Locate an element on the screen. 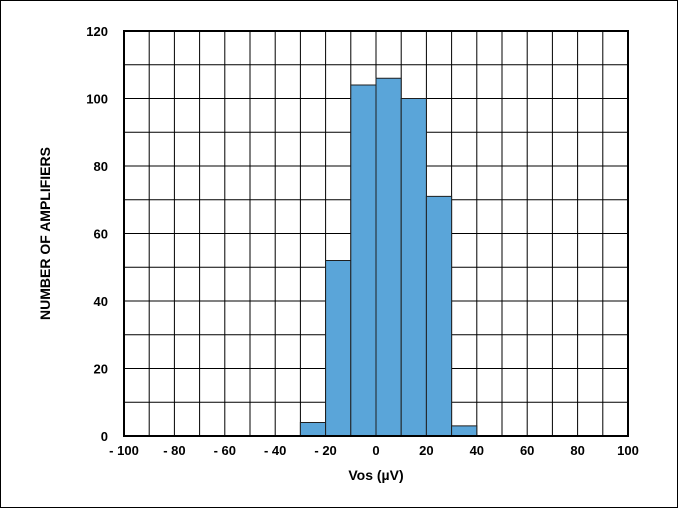 The image size is (678, 508). x-tick-label: 100 is located at coordinates (628, 450).